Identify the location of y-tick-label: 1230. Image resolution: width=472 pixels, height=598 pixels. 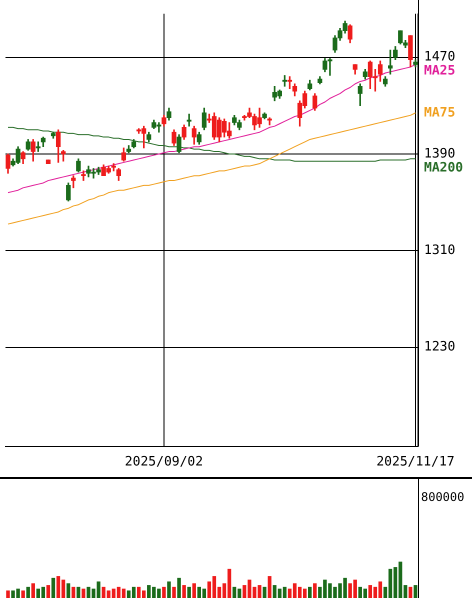
(440, 347).